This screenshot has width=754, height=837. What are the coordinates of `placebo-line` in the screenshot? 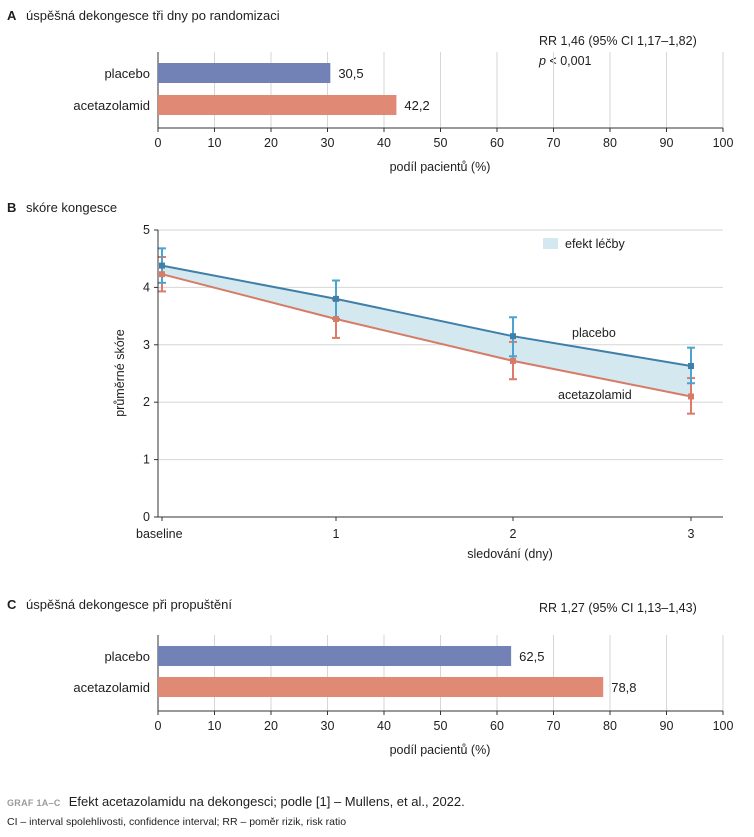 It's located at (426, 316).